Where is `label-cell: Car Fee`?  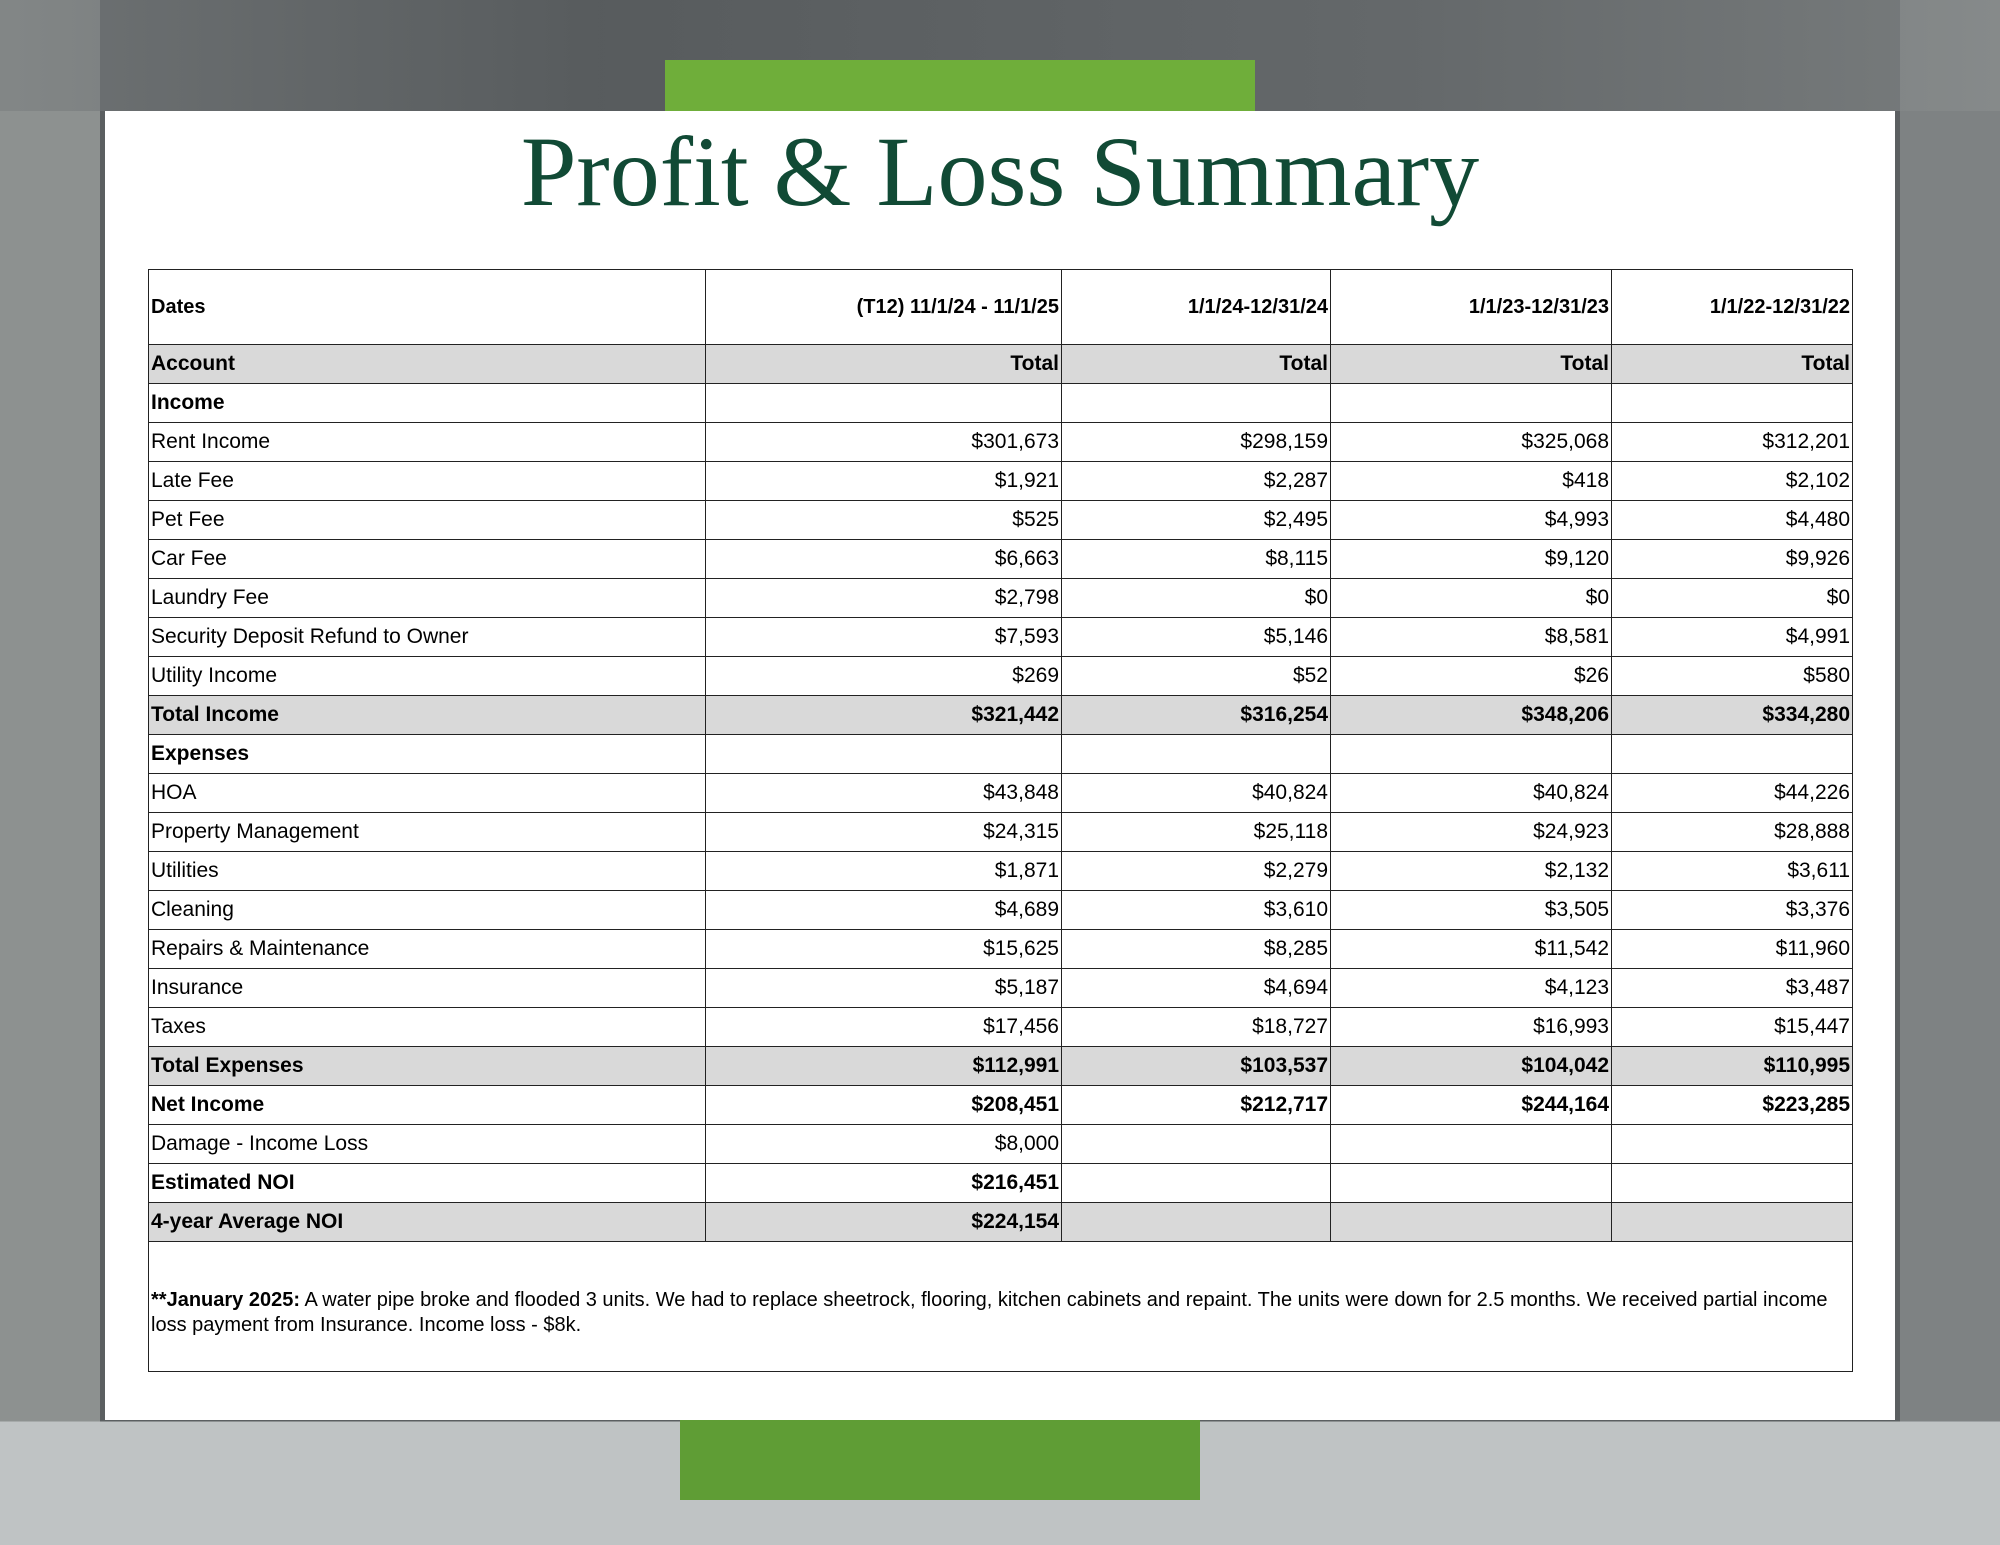 label-cell: Car Fee is located at coordinates (427, 559).